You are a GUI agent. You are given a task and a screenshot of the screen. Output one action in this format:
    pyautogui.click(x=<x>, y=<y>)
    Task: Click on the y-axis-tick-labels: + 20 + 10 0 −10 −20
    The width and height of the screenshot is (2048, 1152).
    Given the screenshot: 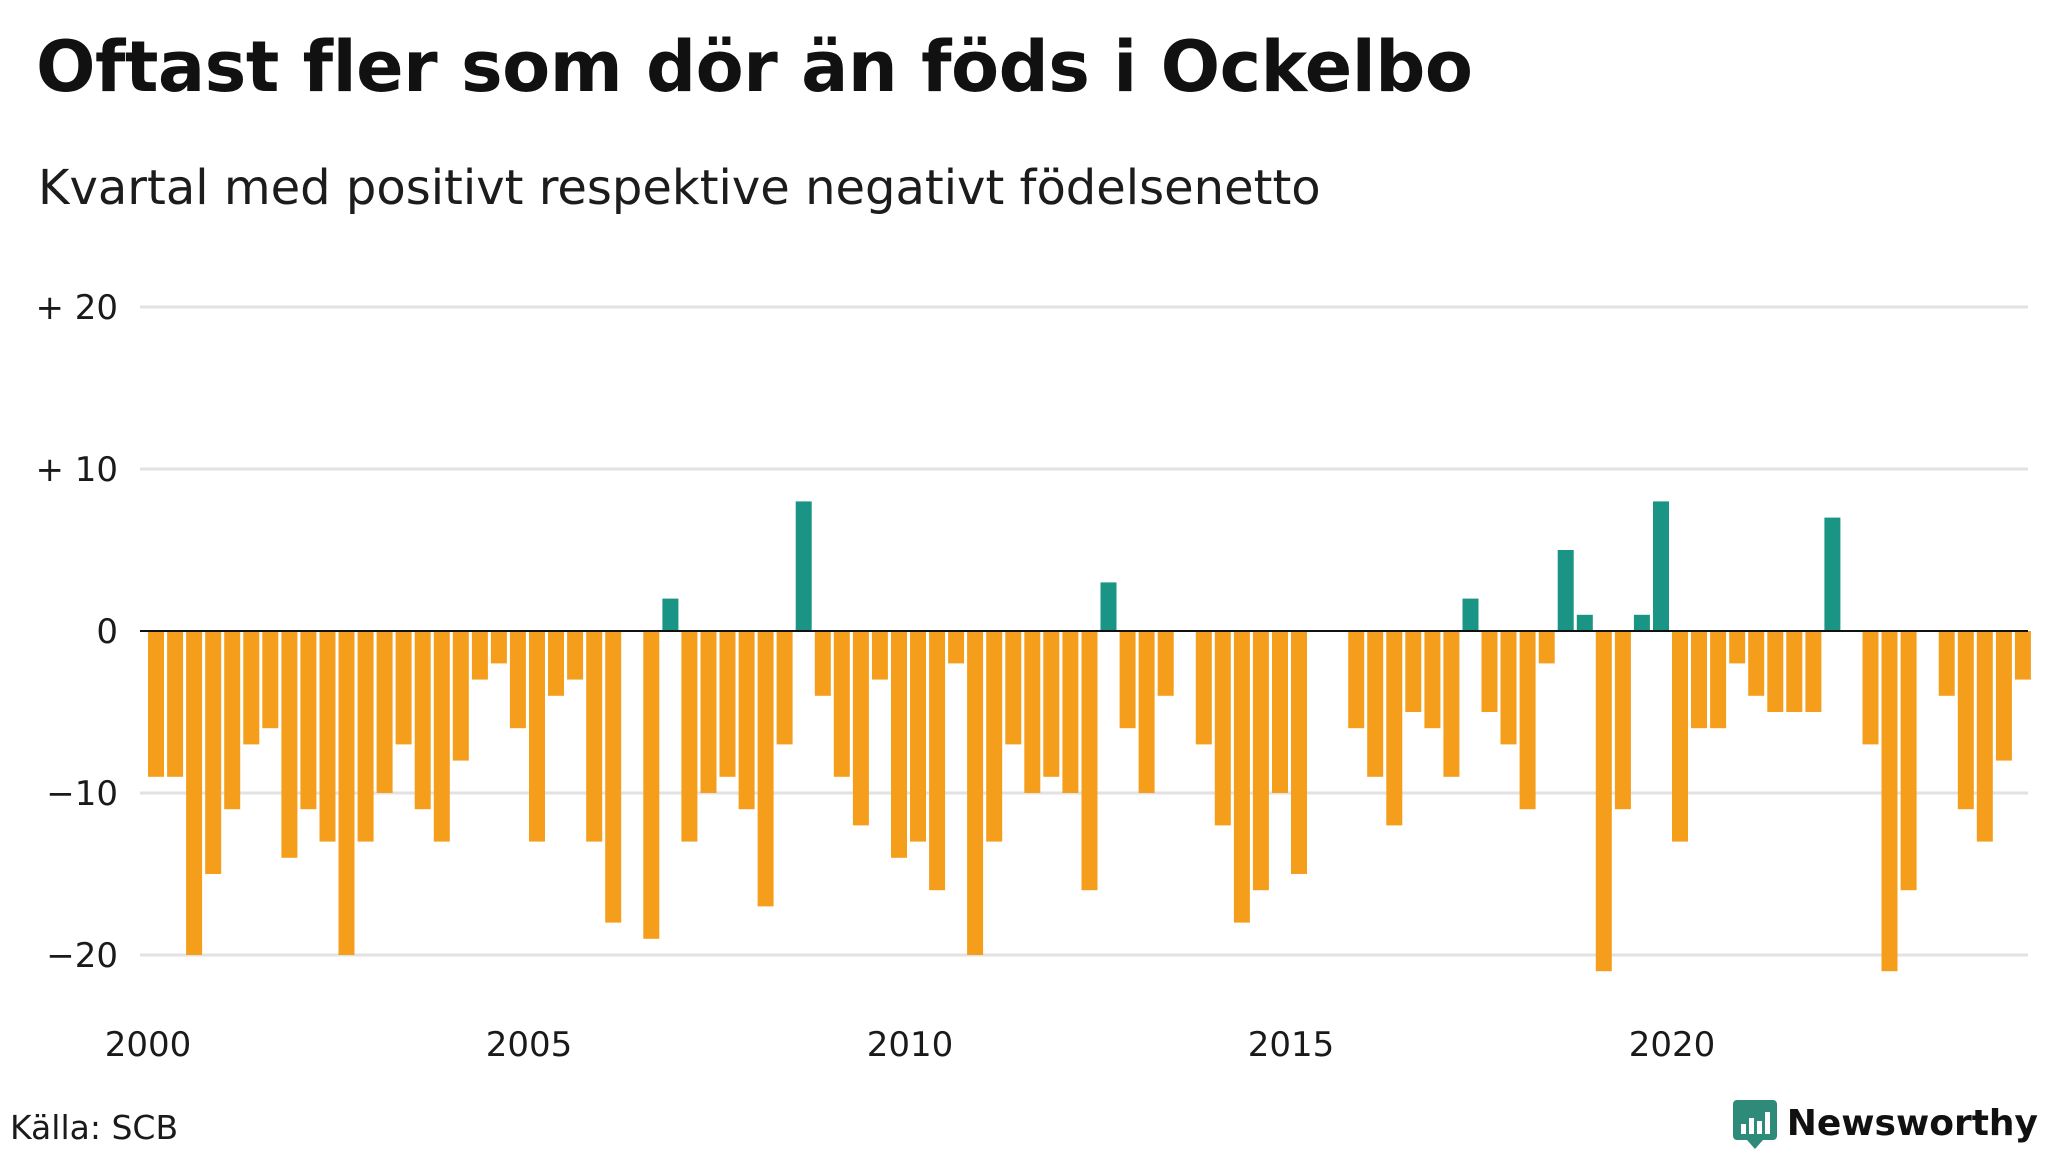 What is the action you would take?
    pyautogui.click(x=76, y=632)
    